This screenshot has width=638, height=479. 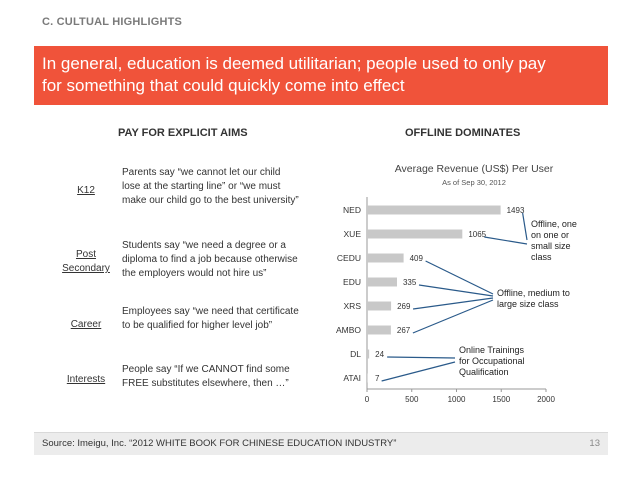 I want to click on data-label: 335, so click(x=410, y=282).